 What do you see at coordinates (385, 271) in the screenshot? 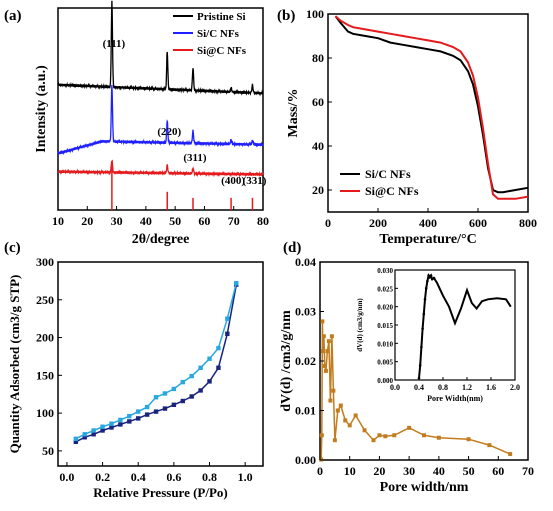
I see `inset-y-tick-label: 0.030` at bounding box center [385, 271].